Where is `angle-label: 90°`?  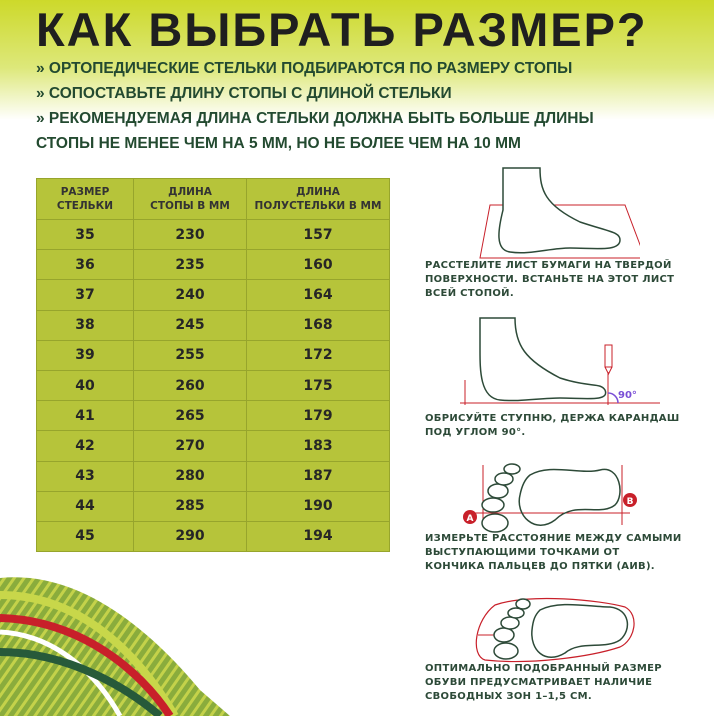 angle-label: 90° is located at coordinates (627, 395).